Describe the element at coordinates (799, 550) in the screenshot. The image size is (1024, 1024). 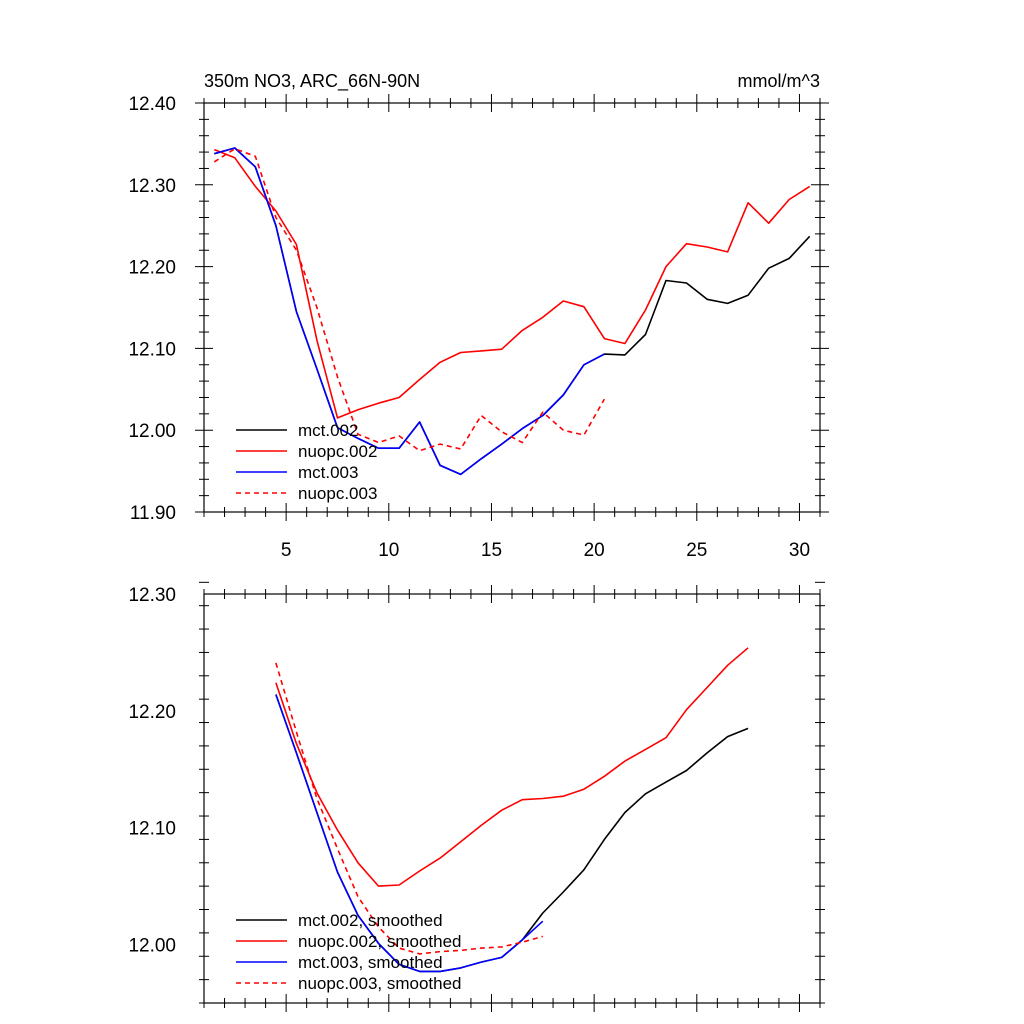
I see `x-tick-label: 30` at that location.